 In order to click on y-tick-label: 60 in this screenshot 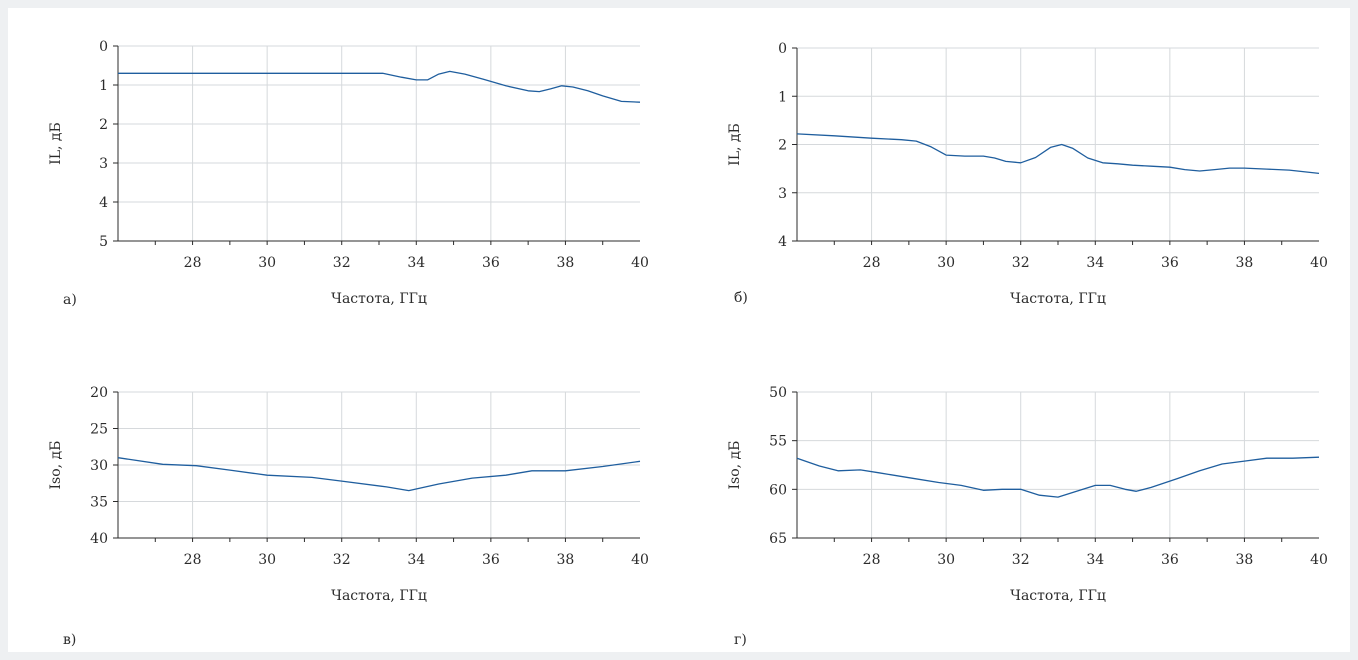, I will do `click(778, 490)`.